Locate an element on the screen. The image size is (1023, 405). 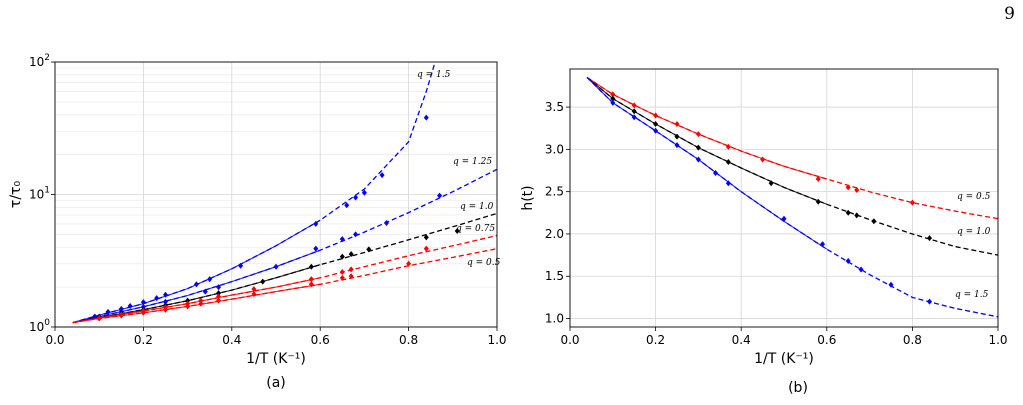
series-fit-q1.0 is located at coordinates (707, 141).